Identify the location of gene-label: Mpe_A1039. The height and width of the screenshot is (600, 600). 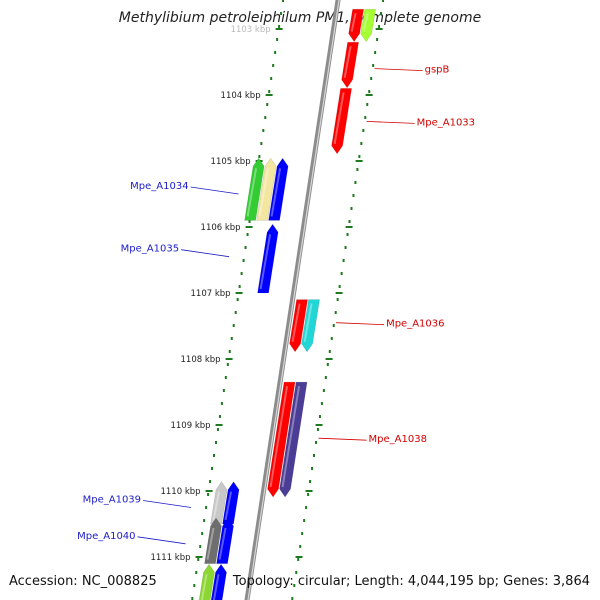
(112, 500).